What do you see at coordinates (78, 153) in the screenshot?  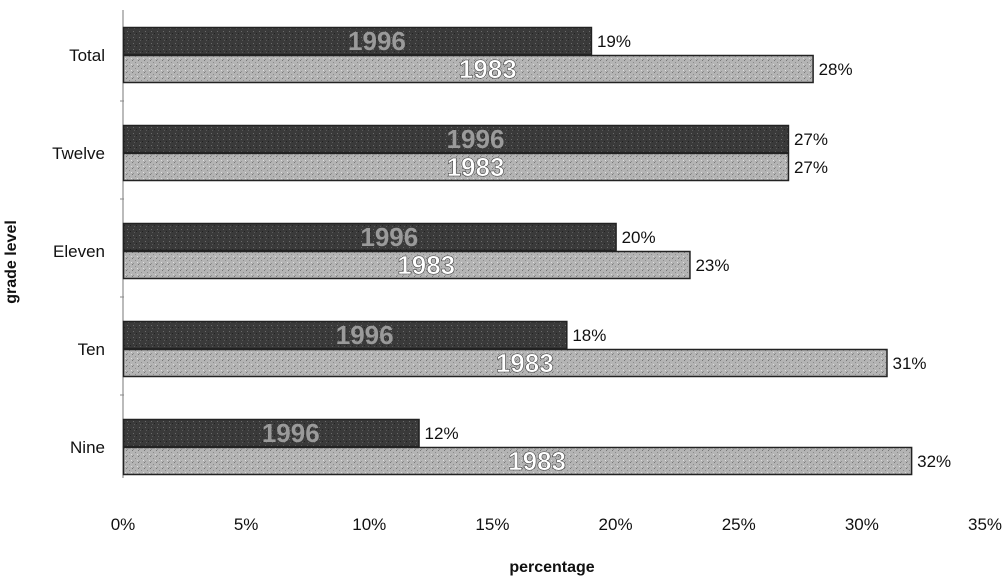 I see `category-label-twelve: Twelve` at bounding box center [78, 153].